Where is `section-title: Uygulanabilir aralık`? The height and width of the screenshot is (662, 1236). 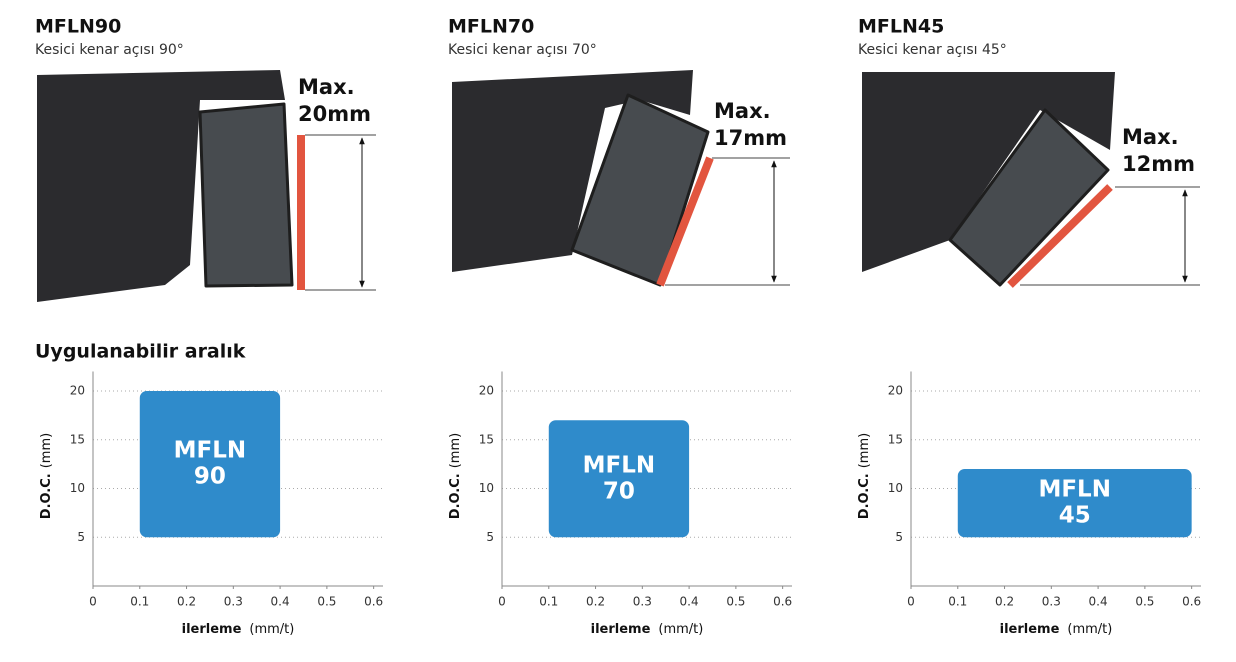 section-title: Uygulanabilir aralık is located at coordinates (140, 352).